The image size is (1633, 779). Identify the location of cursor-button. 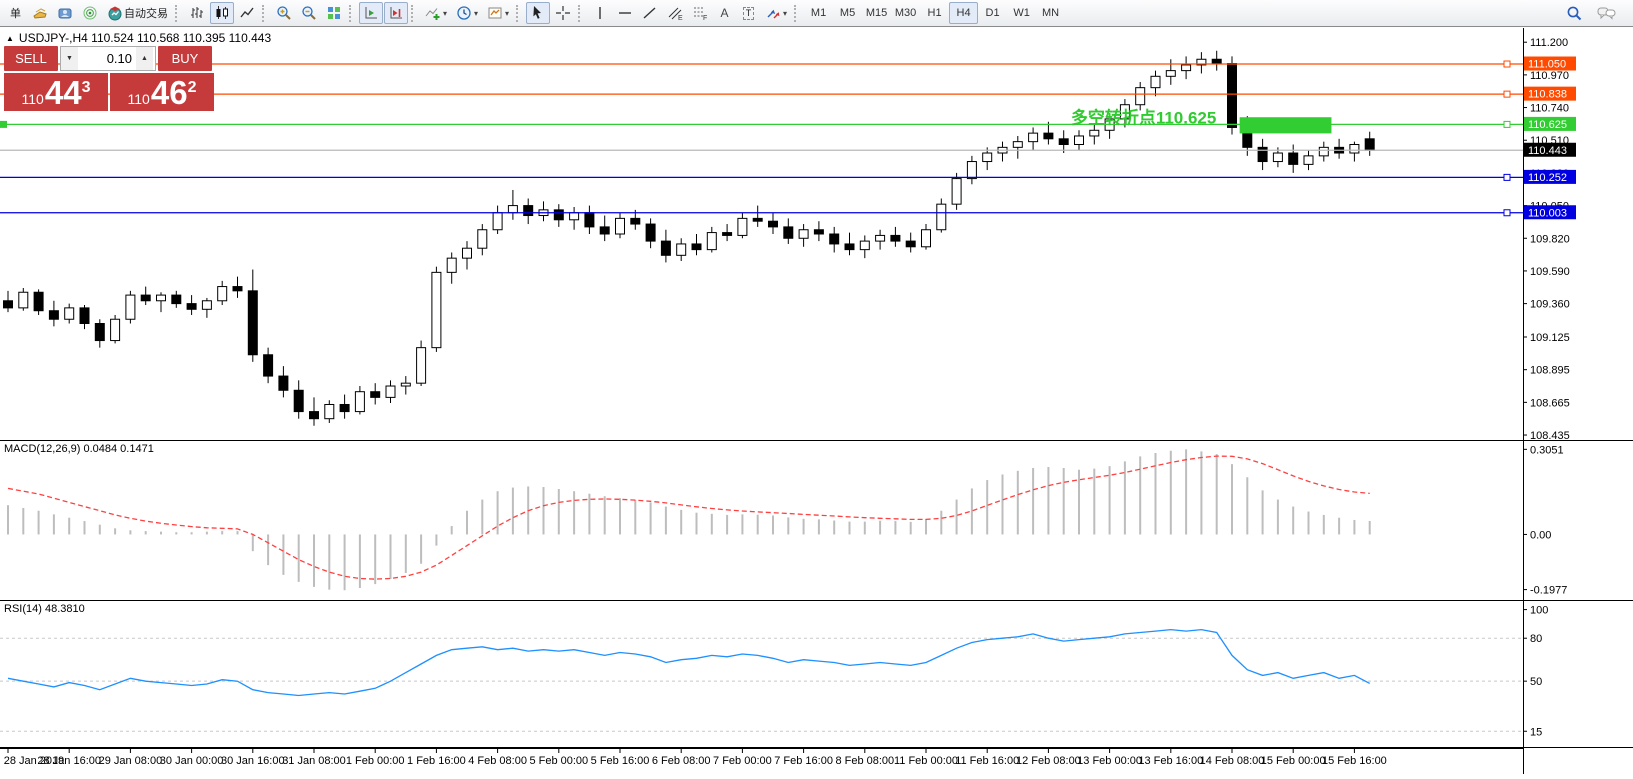
(538, 13).